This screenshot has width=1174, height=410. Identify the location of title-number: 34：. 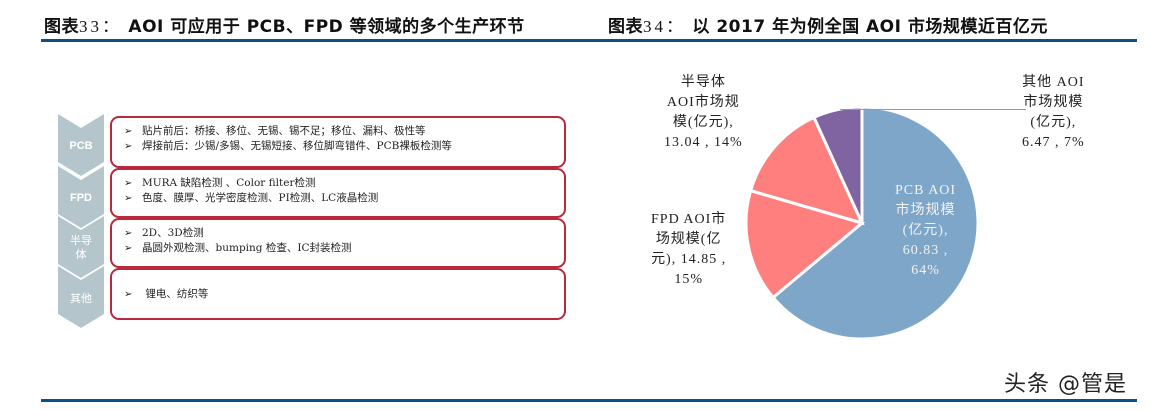
(664, 26).